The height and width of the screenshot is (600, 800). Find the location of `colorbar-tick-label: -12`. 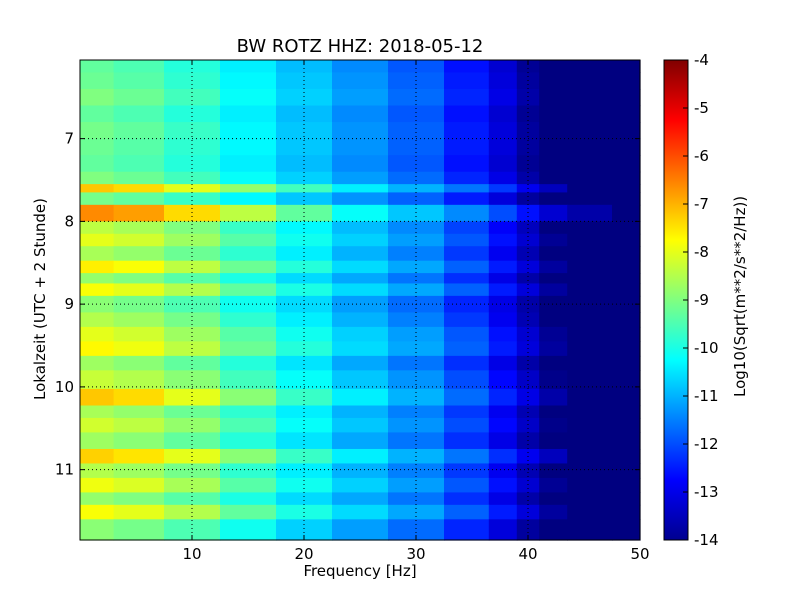

colorbar-tick-label: -12 is located at coordinates (706, 444).